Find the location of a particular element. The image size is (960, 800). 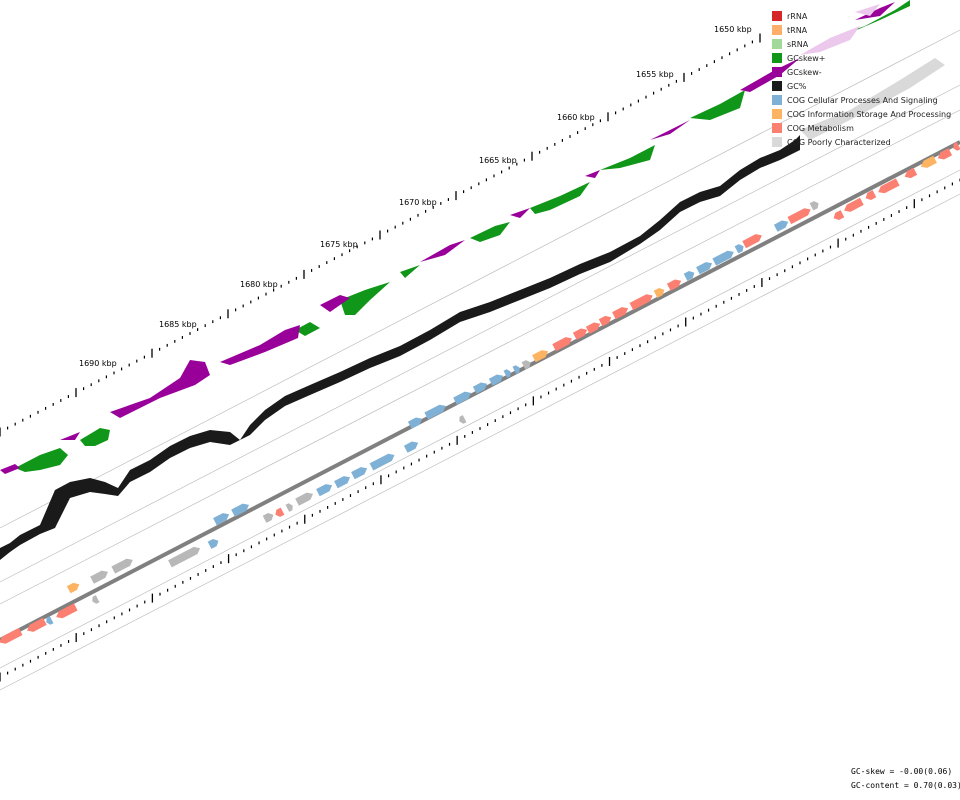

legend-label: GC% is located at coordinates (797, 86).